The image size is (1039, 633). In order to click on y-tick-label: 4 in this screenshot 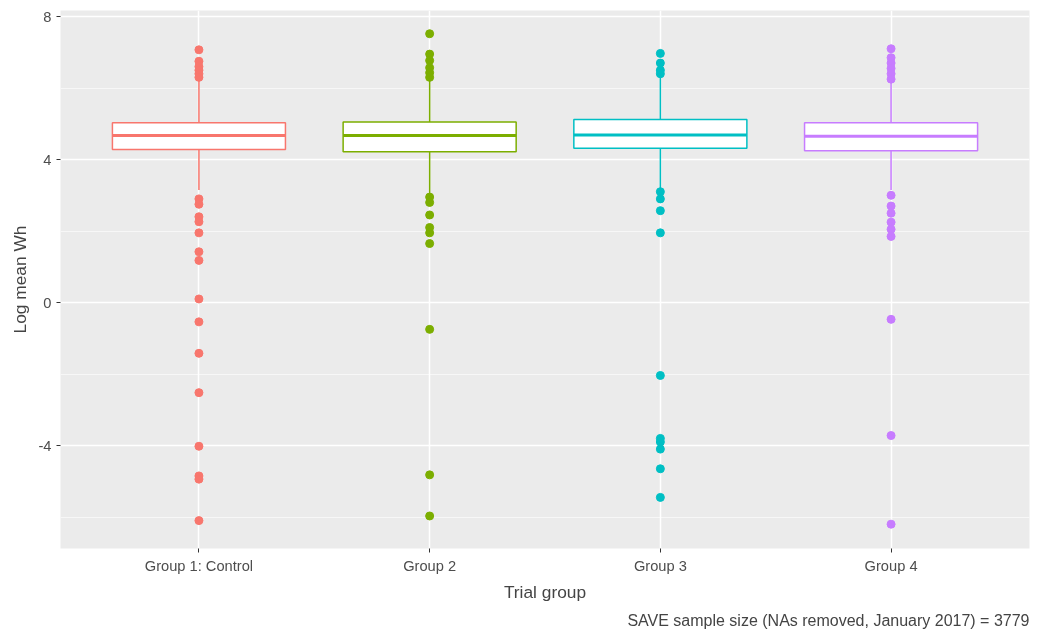, I will do `click(47, 159)`.